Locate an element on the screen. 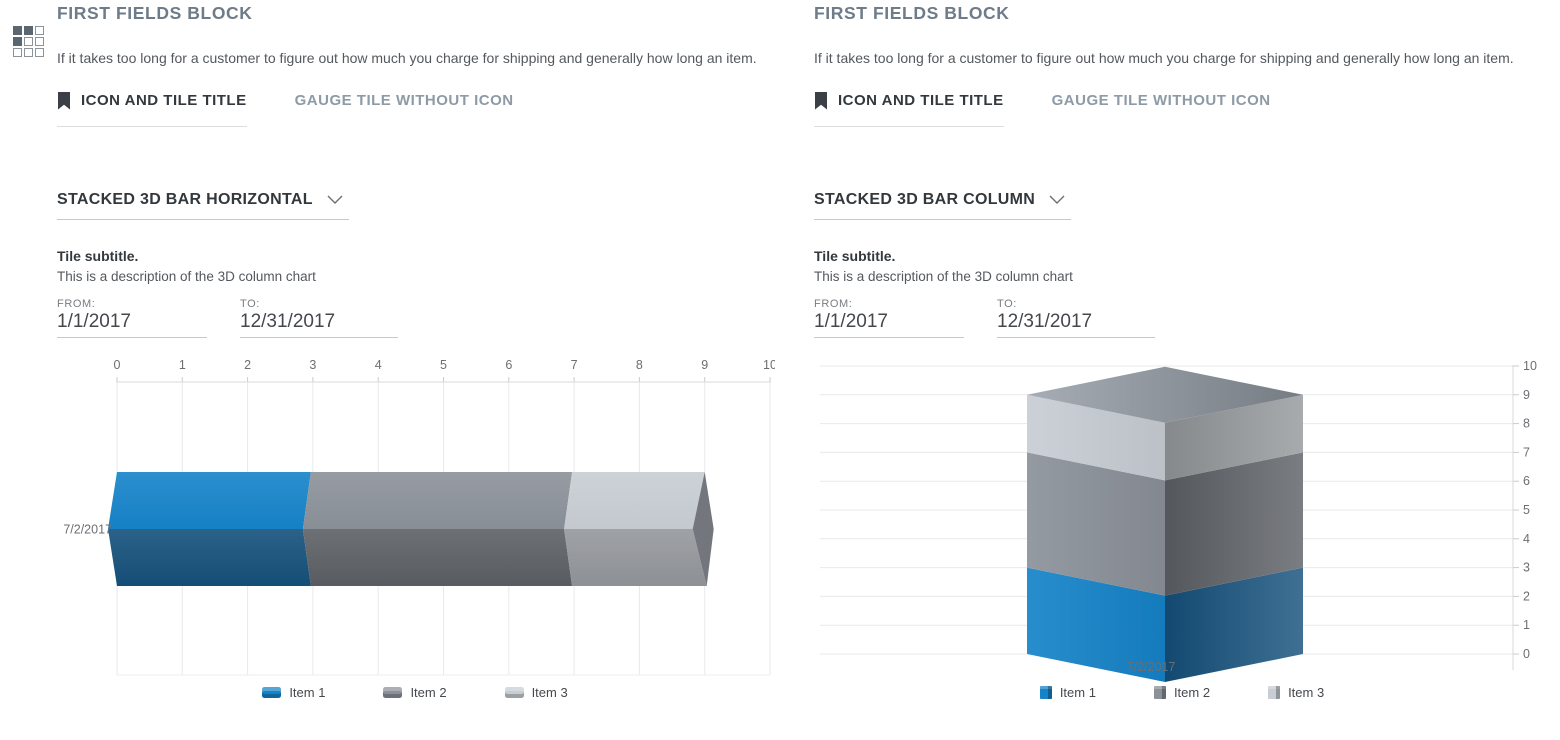  chart-type-dropdown: STACKED 3D BAR COLUMN is located at coordinates (943, 205).